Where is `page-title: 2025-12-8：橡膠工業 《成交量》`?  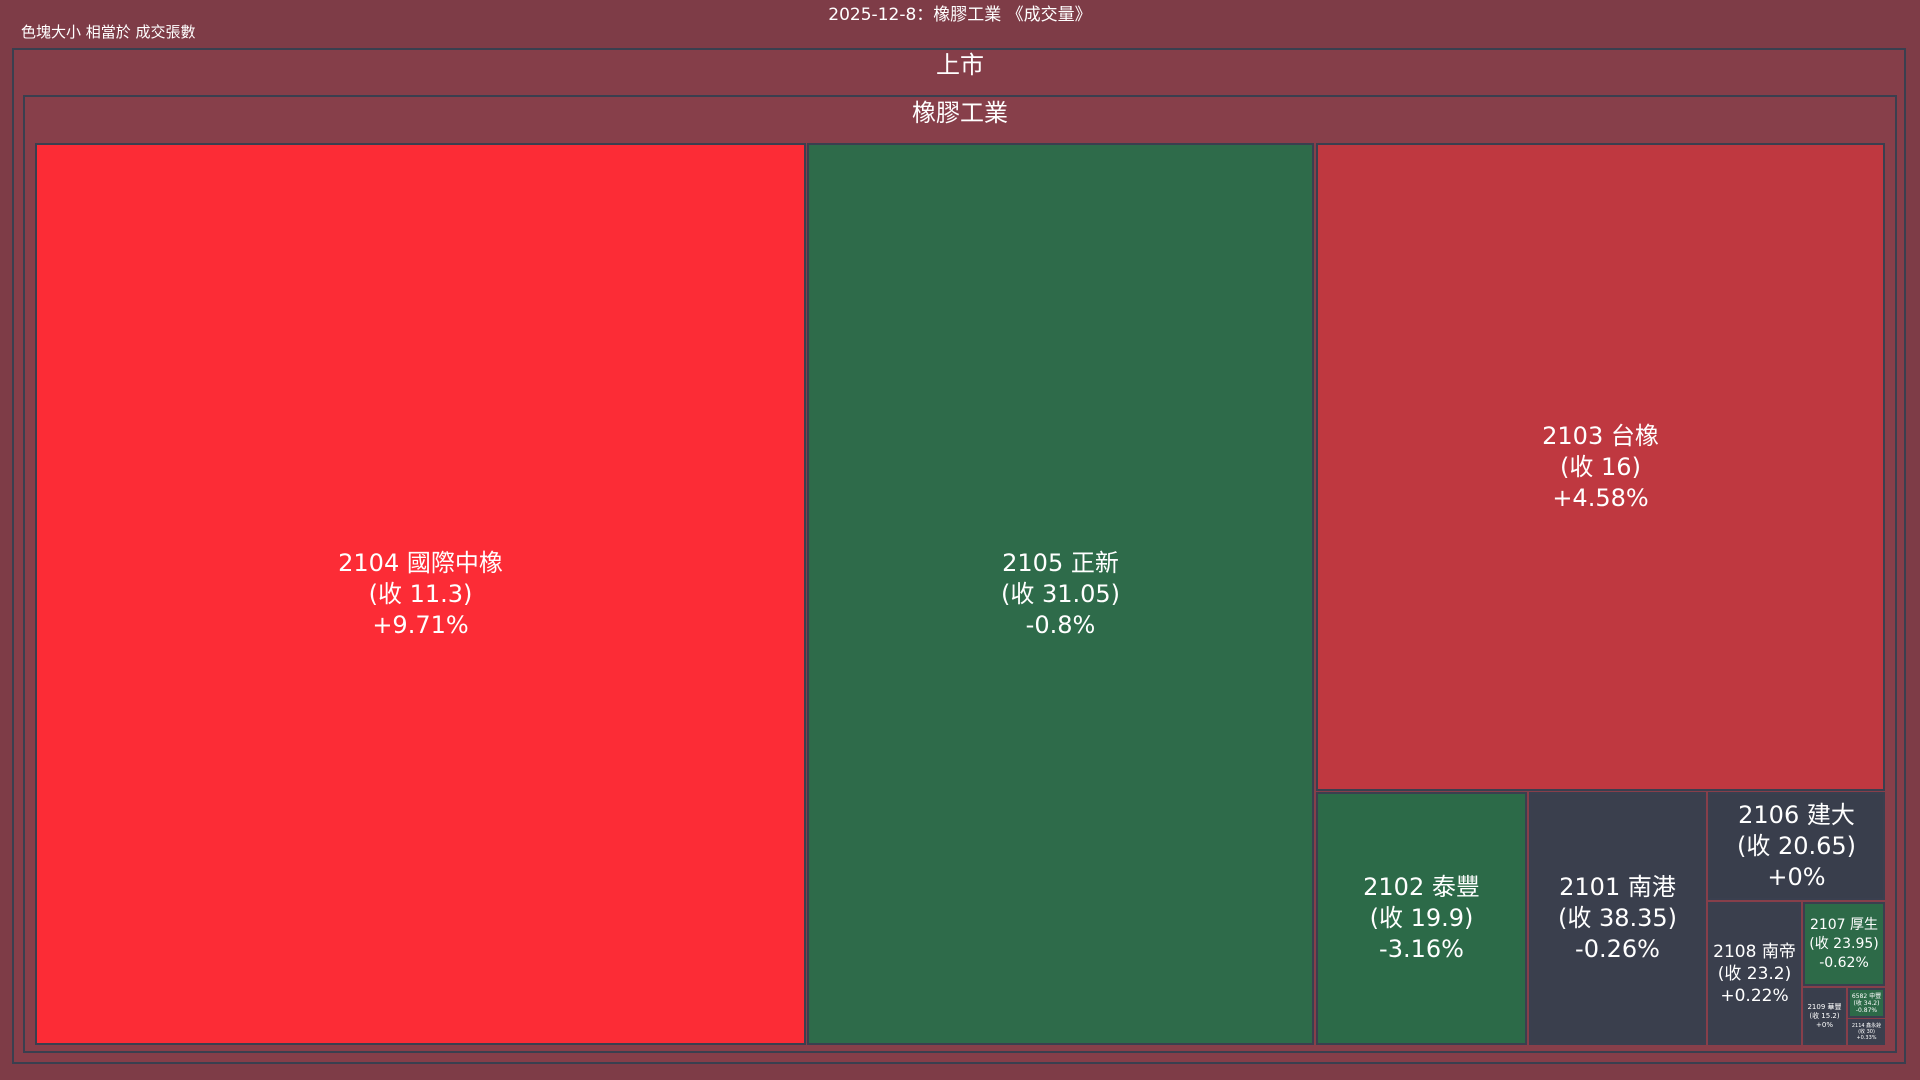
page-title: 2025-12-8：橡膠工業 《成交量》 is located at coordinates (960, 15).